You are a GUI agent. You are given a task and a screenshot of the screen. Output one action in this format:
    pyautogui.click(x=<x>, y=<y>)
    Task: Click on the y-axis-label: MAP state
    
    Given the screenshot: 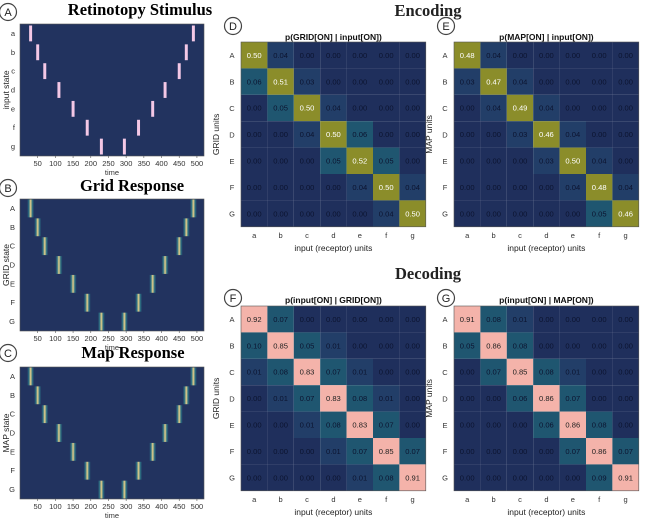 What is the action you would take?
    pyautogui.click(x=6, y=432)
    